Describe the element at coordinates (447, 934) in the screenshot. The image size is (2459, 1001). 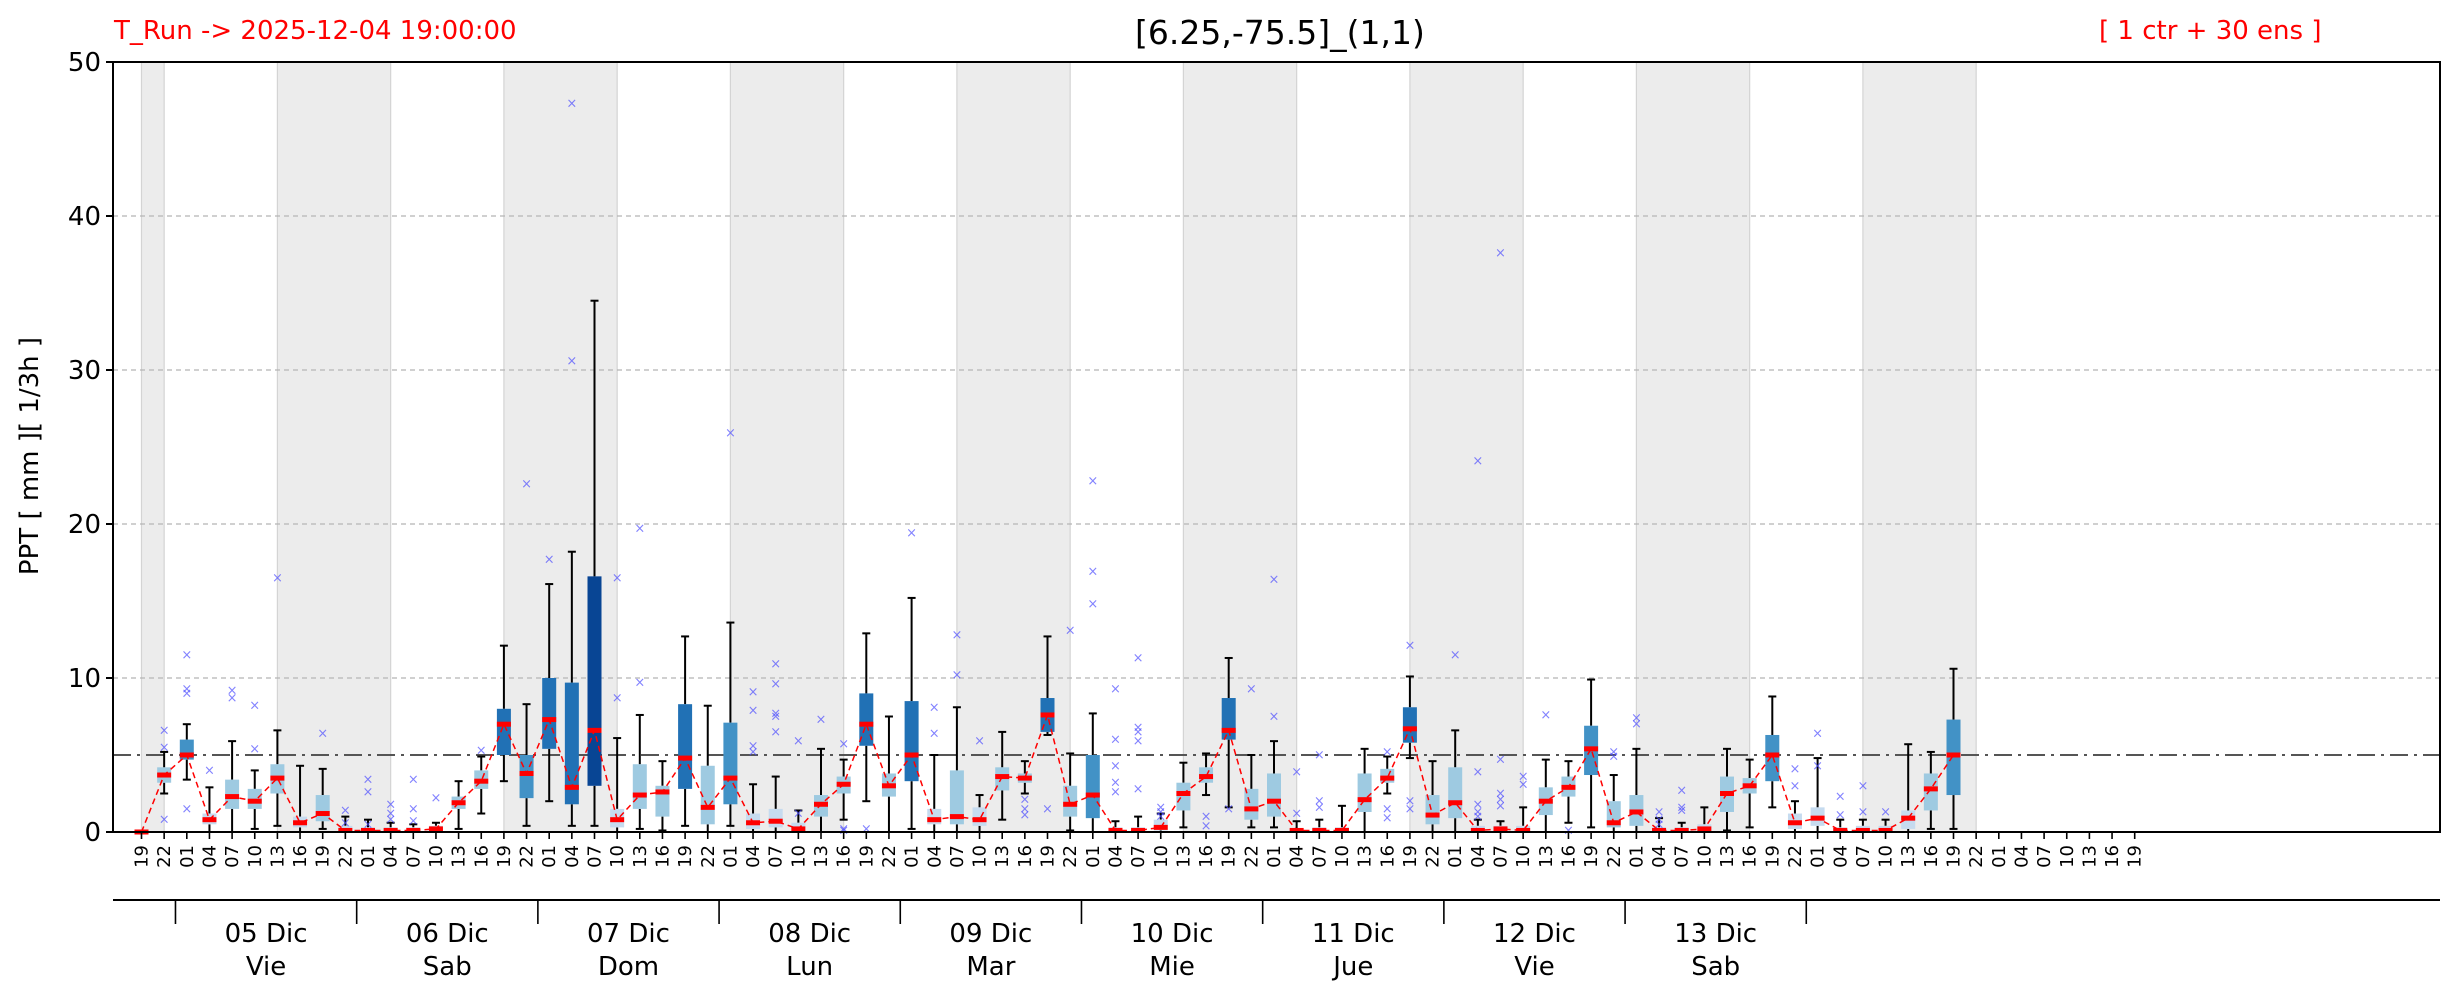
I see `day-date-label: 06 Dic` at that location.